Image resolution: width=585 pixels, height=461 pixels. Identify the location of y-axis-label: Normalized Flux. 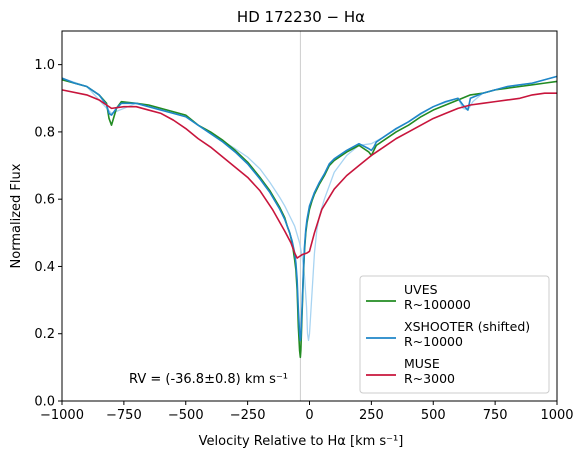
(16, 215).